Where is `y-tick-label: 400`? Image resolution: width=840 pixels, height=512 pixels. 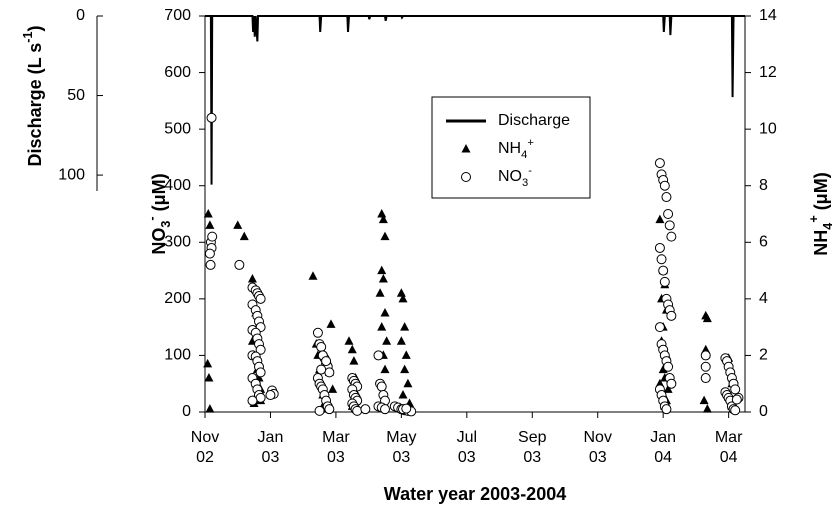
y-tick-label: 400 is located at coordinates (177, 185).